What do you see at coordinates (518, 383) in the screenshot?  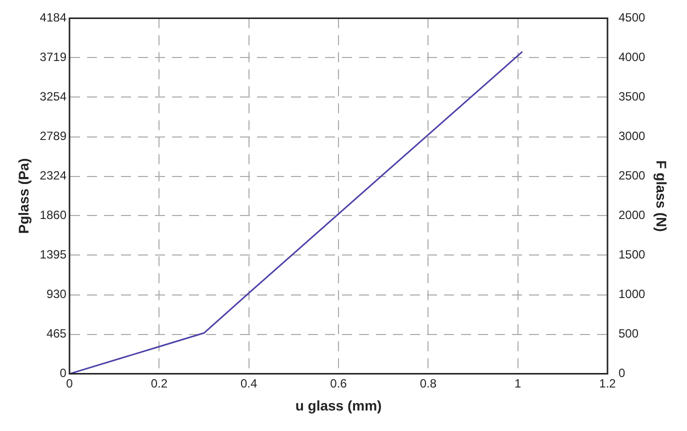 I see `x-tick-label: 1` at bounding box center [518, 383].